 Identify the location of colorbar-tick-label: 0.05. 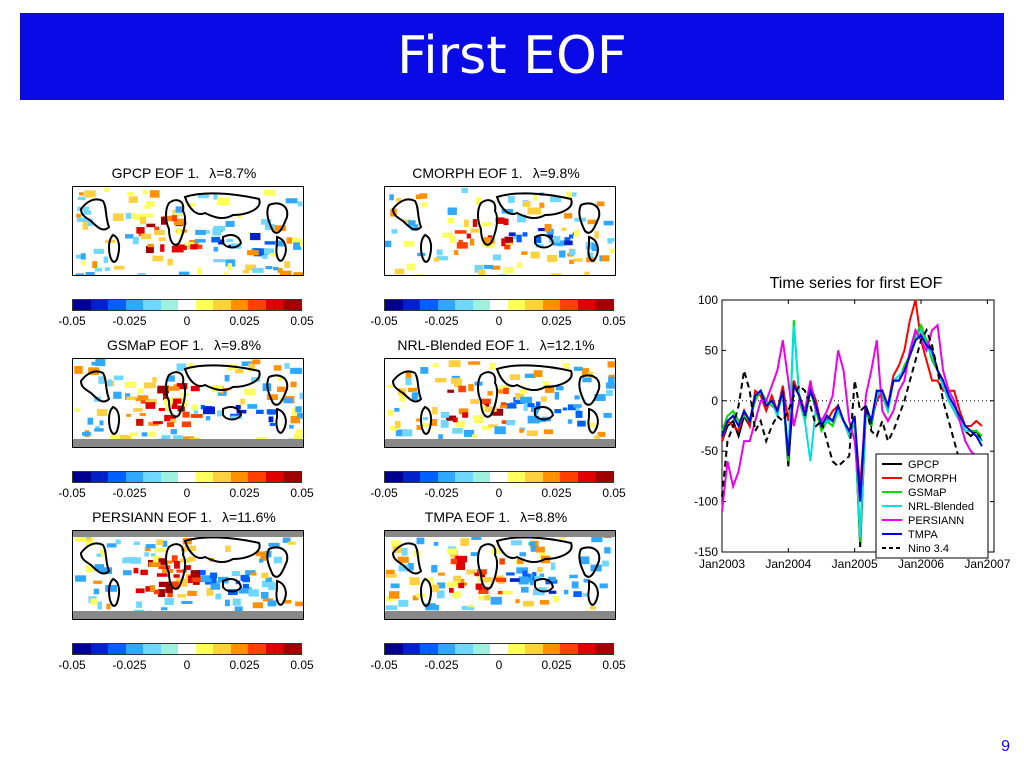
(302, 321).